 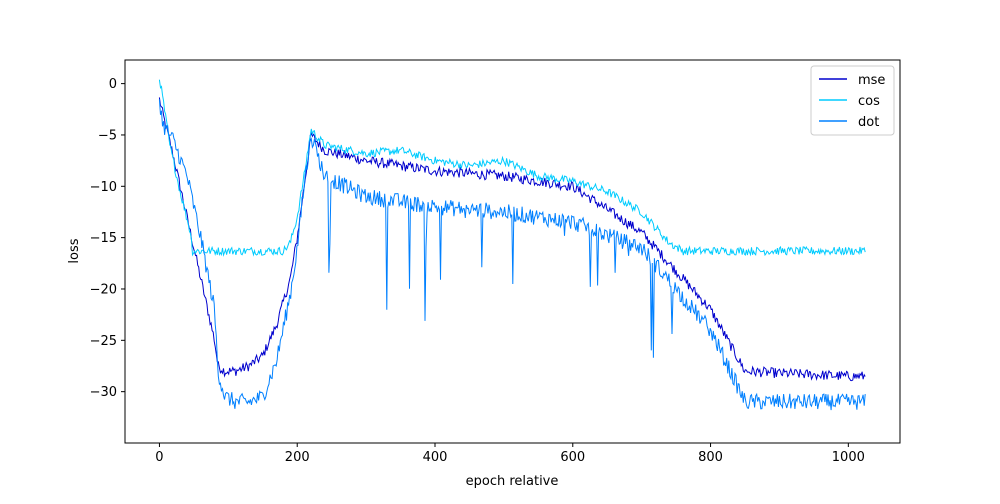 I want to click on y-tick-label: −20, so click(x=103, y=289).